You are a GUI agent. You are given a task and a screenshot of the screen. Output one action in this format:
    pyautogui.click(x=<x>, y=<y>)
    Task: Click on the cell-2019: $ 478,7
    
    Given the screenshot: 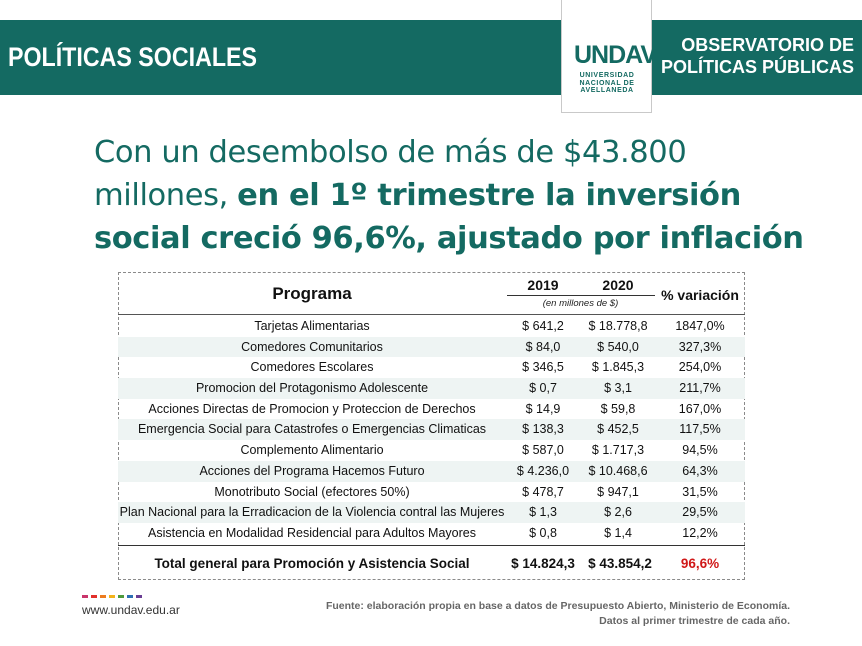 What is the action you would take?
    pyautogui.click(x=543, y=491)
    